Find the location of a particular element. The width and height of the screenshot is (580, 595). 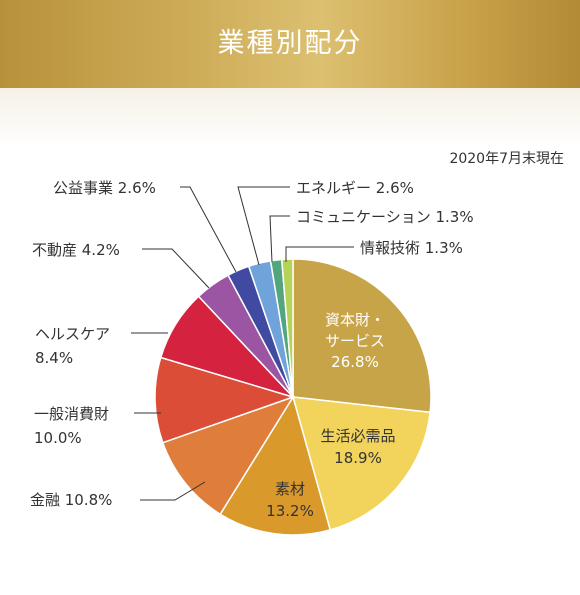

slice-label-line: サービス is located at coordinates (355, 341).